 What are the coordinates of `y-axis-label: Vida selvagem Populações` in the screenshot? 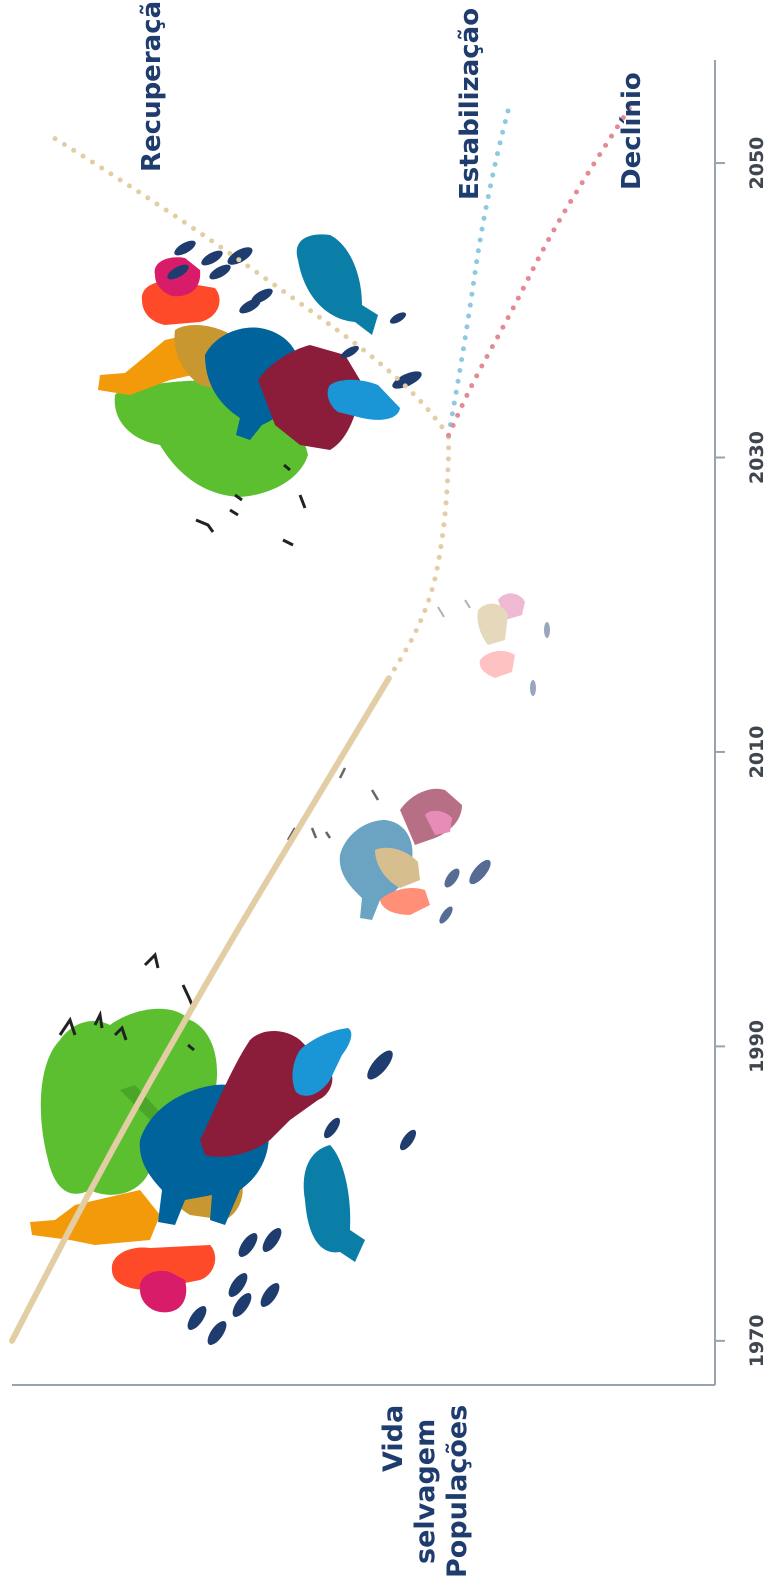 It's located at (425, 1491).